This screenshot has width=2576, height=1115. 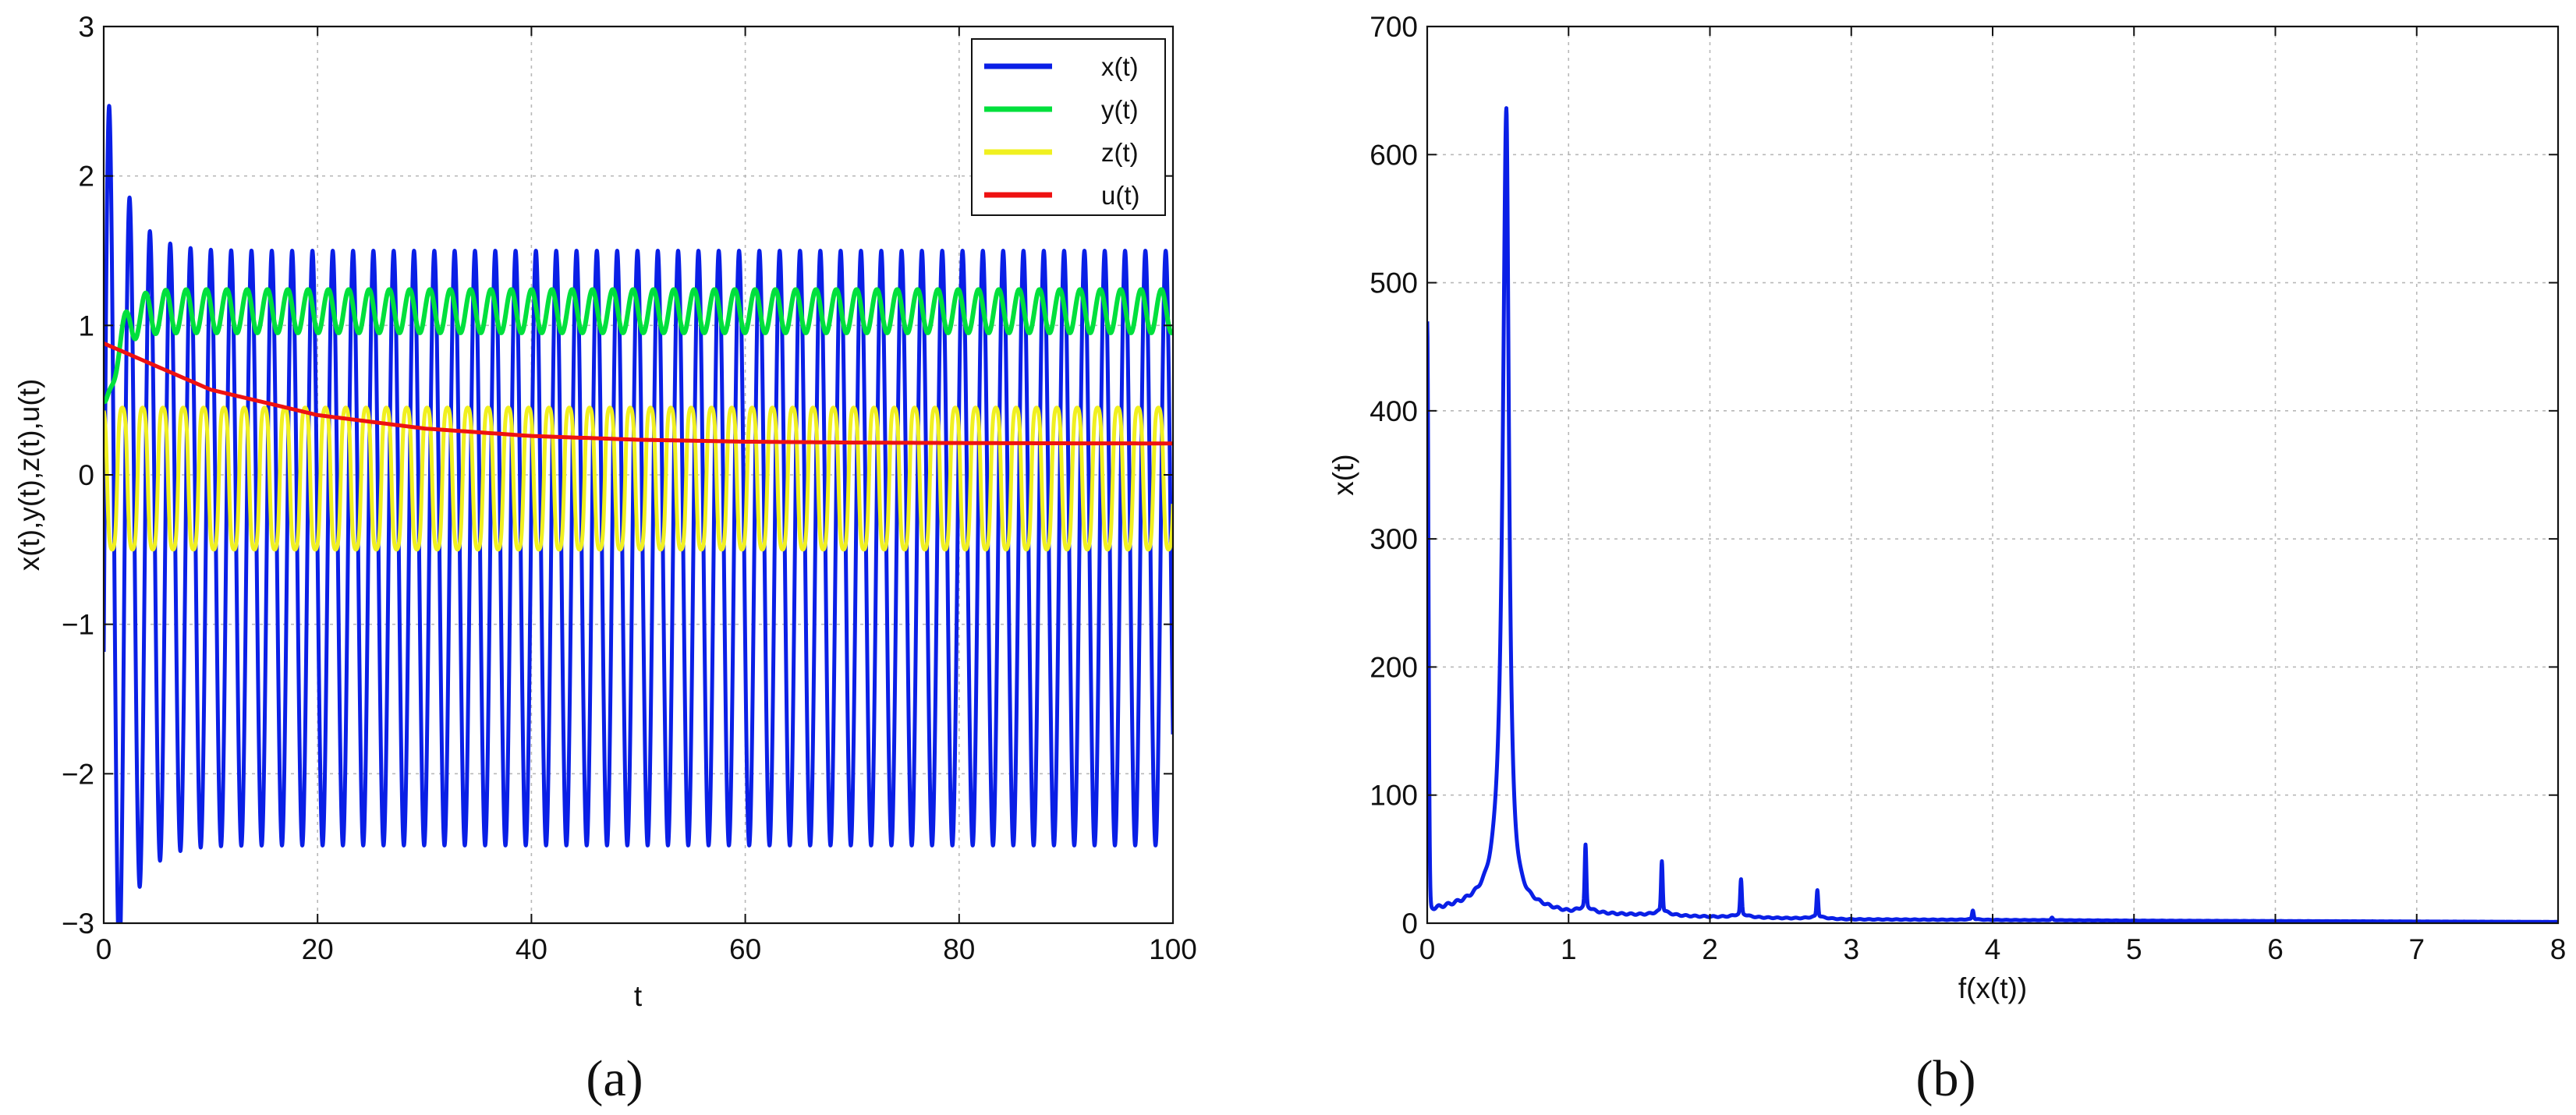 I want to click on legend-label-y: y(t), so click(x=1120, y=109).